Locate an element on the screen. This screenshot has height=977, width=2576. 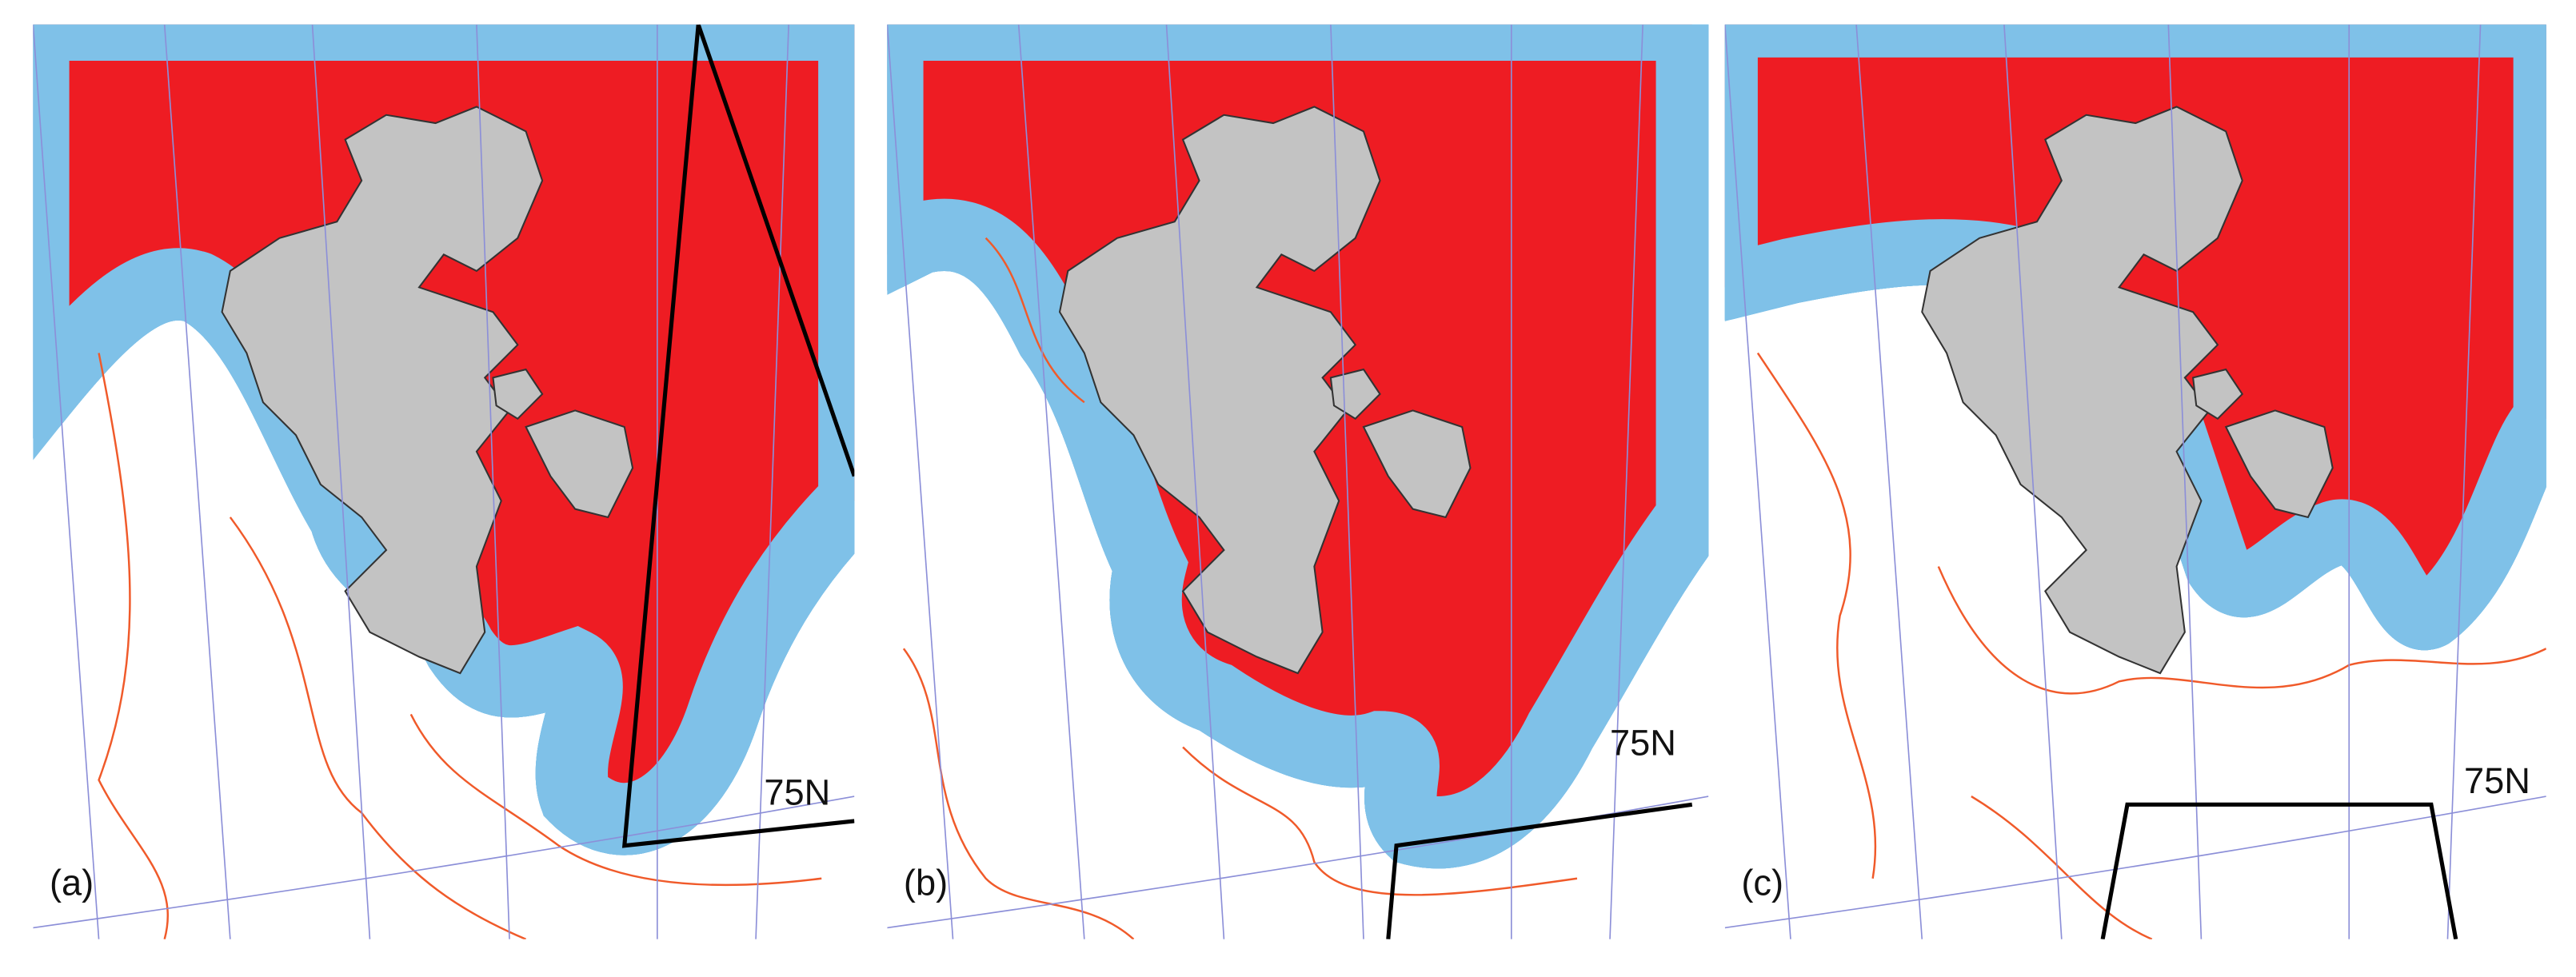
panel-label: (b) is located at coordinates (926, 882).